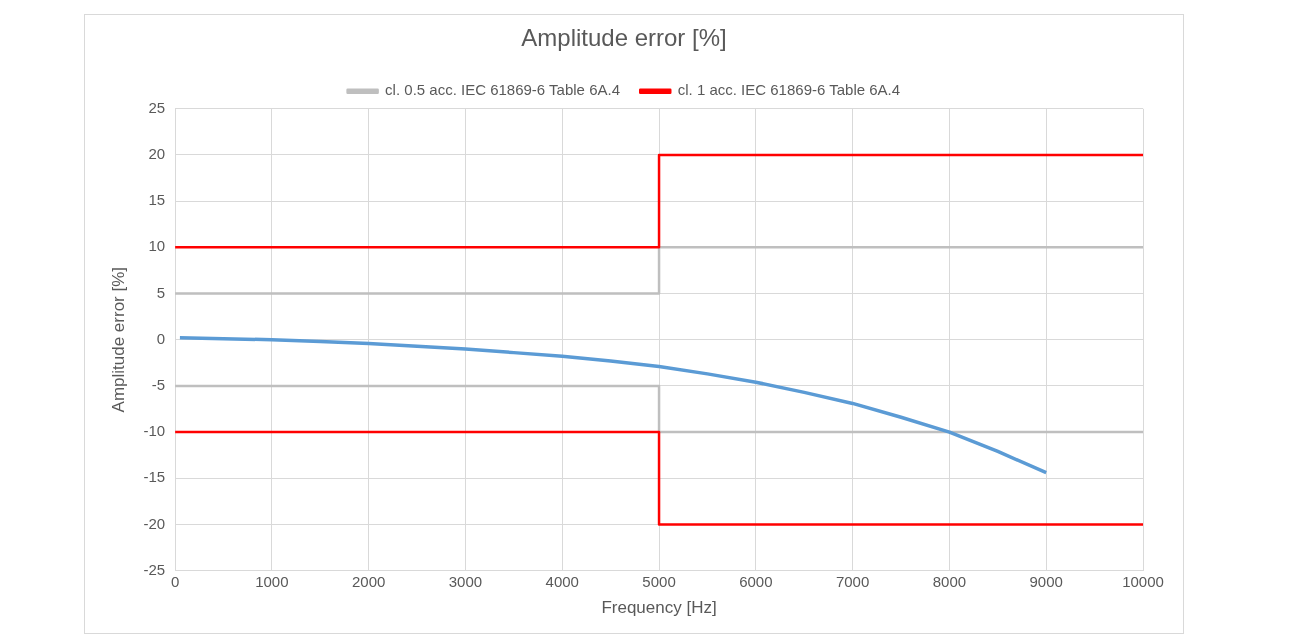  I want to click on chart-title: Amplitude error [%], so click(624, 38).